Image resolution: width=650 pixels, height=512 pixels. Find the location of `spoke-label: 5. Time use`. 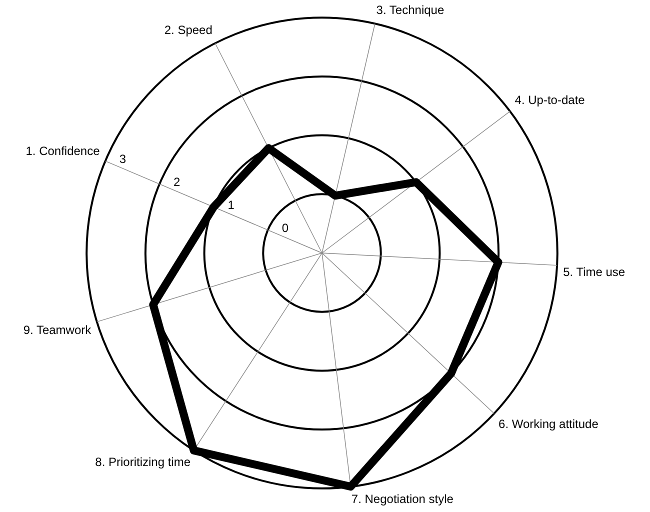

spoke-label: 5. Time use is located at coordinates (594, 272).